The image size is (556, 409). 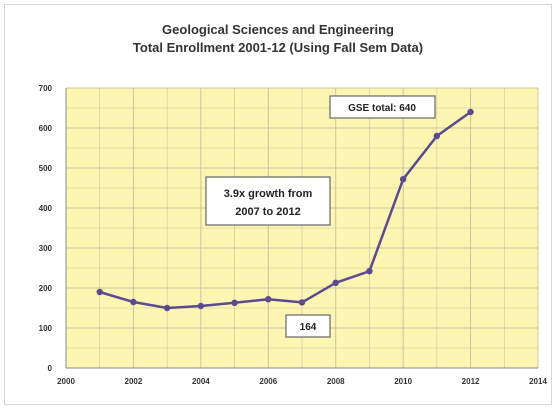 I want to click on annotation-total: GSE total: 640, so click(x=382, y=107).